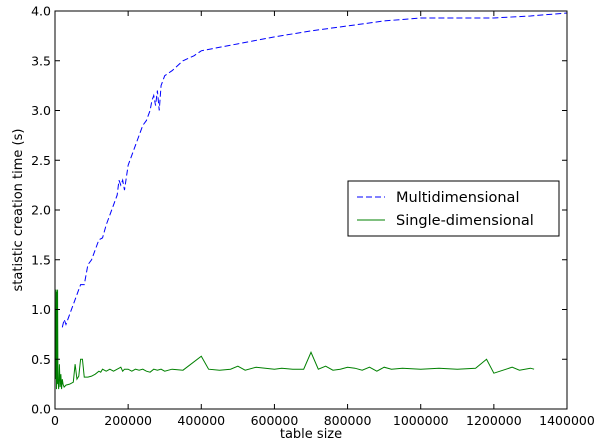  I want to click on y-tick-label: 3.0, so click(41, 110).